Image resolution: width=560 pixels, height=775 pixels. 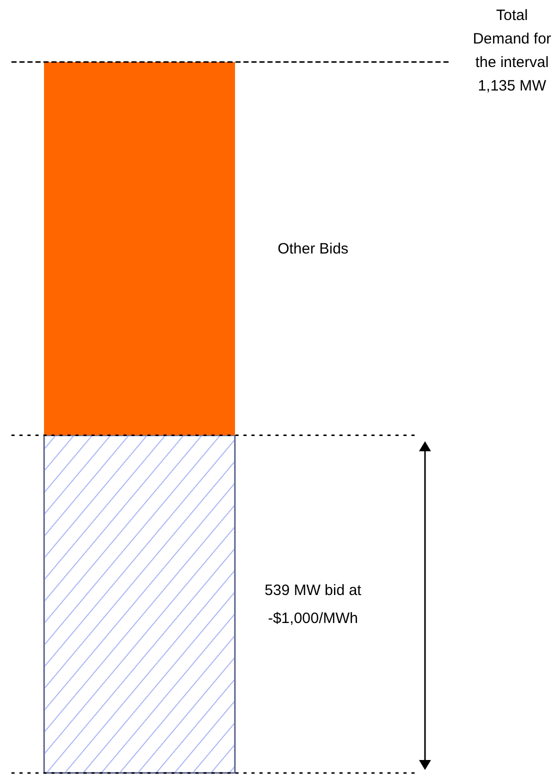 What do you see at coordinates (313, 249) in the screenshot?
I see `text: Other Bids` at bounding box center [313, 249].